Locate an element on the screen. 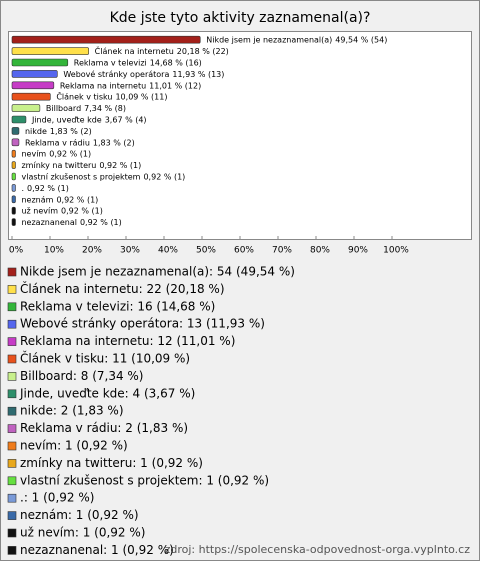  category-label: Reklama na internetu is located at coordinates (103, 85).